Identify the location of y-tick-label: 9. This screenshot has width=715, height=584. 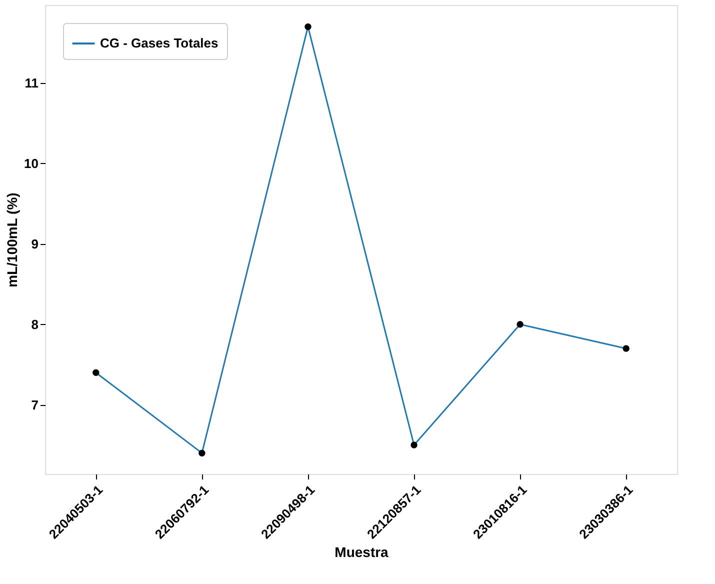
(34, 244).